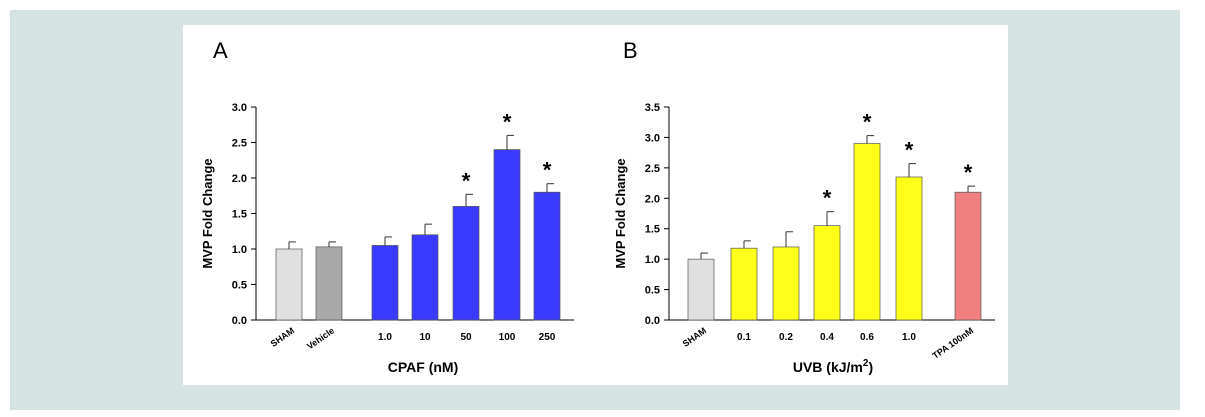 This screenshot has height=417, width=1205. What do you see at coordinates (833, 366) in the screenshot?
I see `x-axis-title: UVB (kJ/m2)` at bounding box center [833, 366].